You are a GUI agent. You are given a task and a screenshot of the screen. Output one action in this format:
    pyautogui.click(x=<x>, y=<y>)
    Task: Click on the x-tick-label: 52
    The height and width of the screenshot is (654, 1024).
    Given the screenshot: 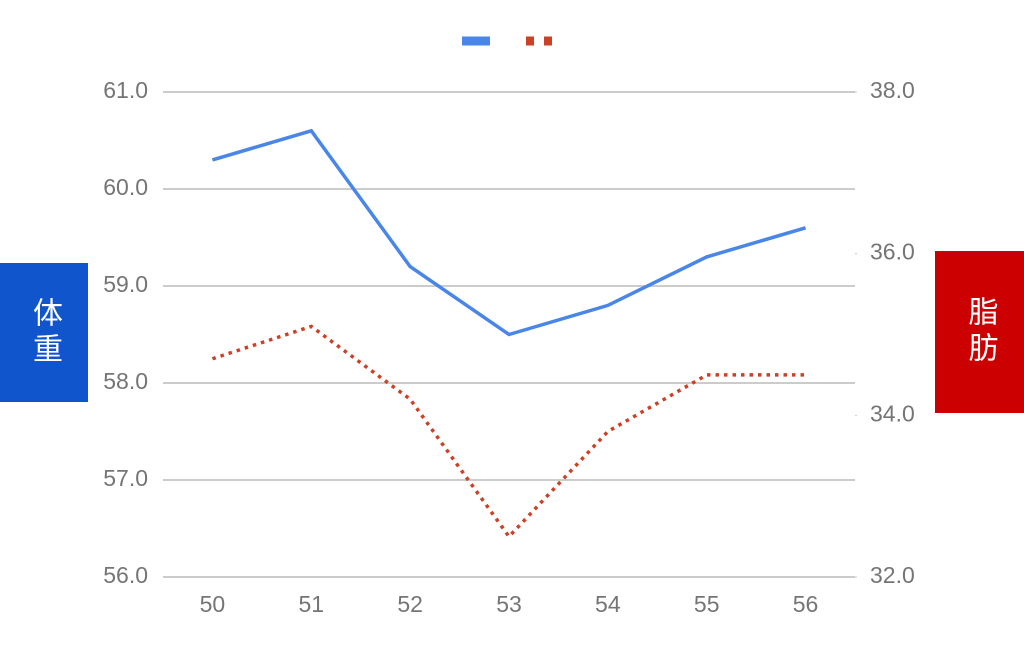 What is the action you would take?
    pyautogui.click(x=410, y=604)
    